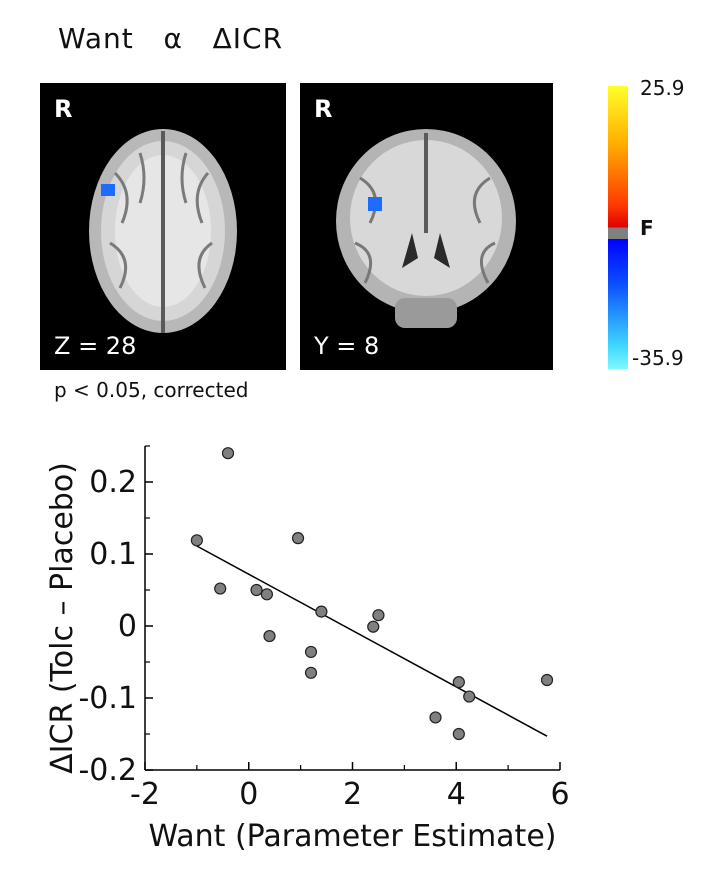  What do you see at coordinates (107, 698) in the screenshot?
I see `y-tick-label: -0.1` at bounding box center [107, 698].